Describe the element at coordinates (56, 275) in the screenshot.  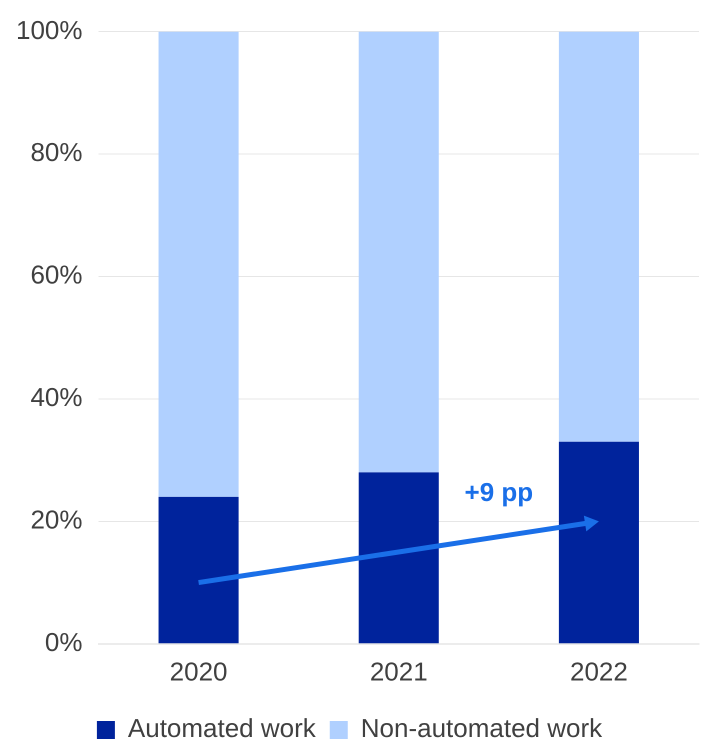
I see `y-tick-label: 60%` at that location.